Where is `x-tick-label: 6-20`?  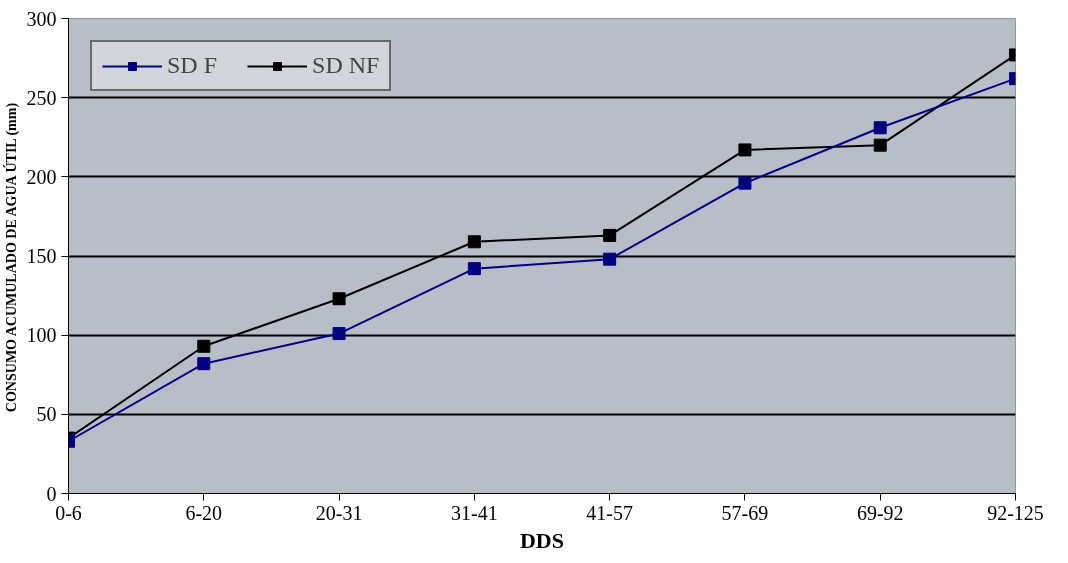
x-tick-label: 6-20 is located at coordinates (204, 512).